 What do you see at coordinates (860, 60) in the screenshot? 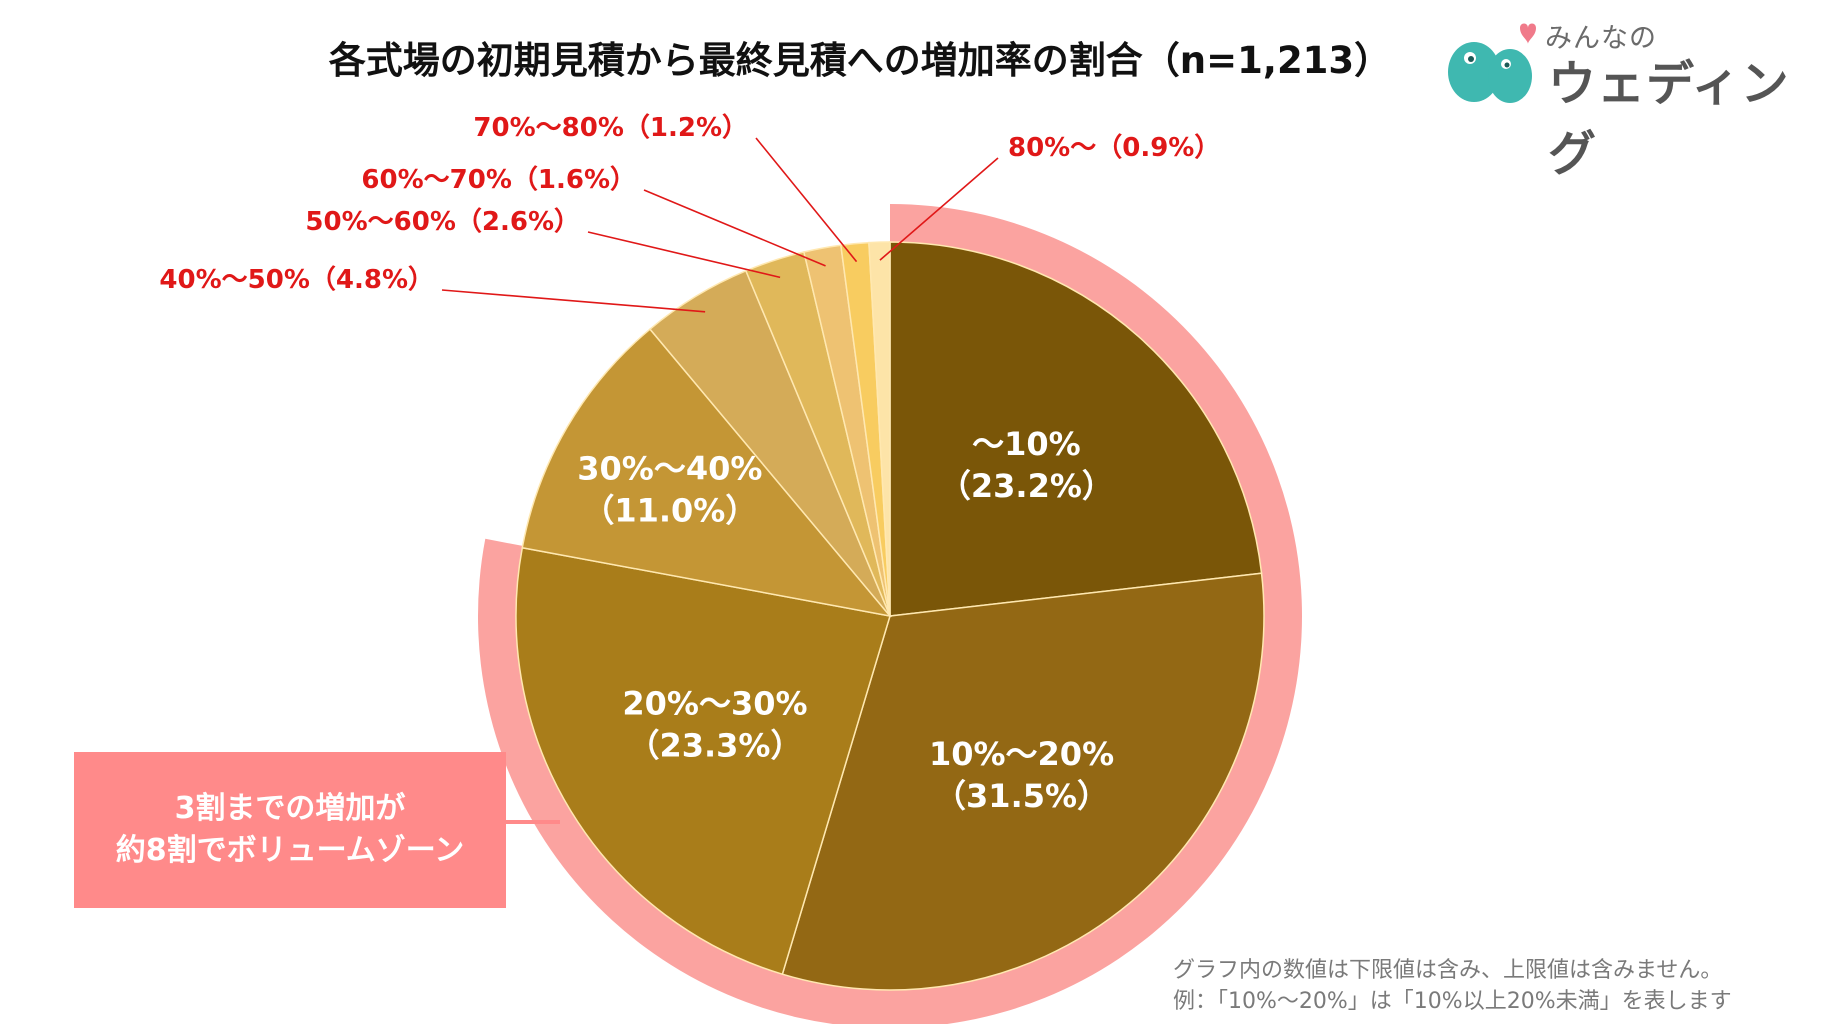
I see `chart-title: 各式場の初期見積から最終見積への増加率の割合（n=1,213）` at bounding box center [860, 60].